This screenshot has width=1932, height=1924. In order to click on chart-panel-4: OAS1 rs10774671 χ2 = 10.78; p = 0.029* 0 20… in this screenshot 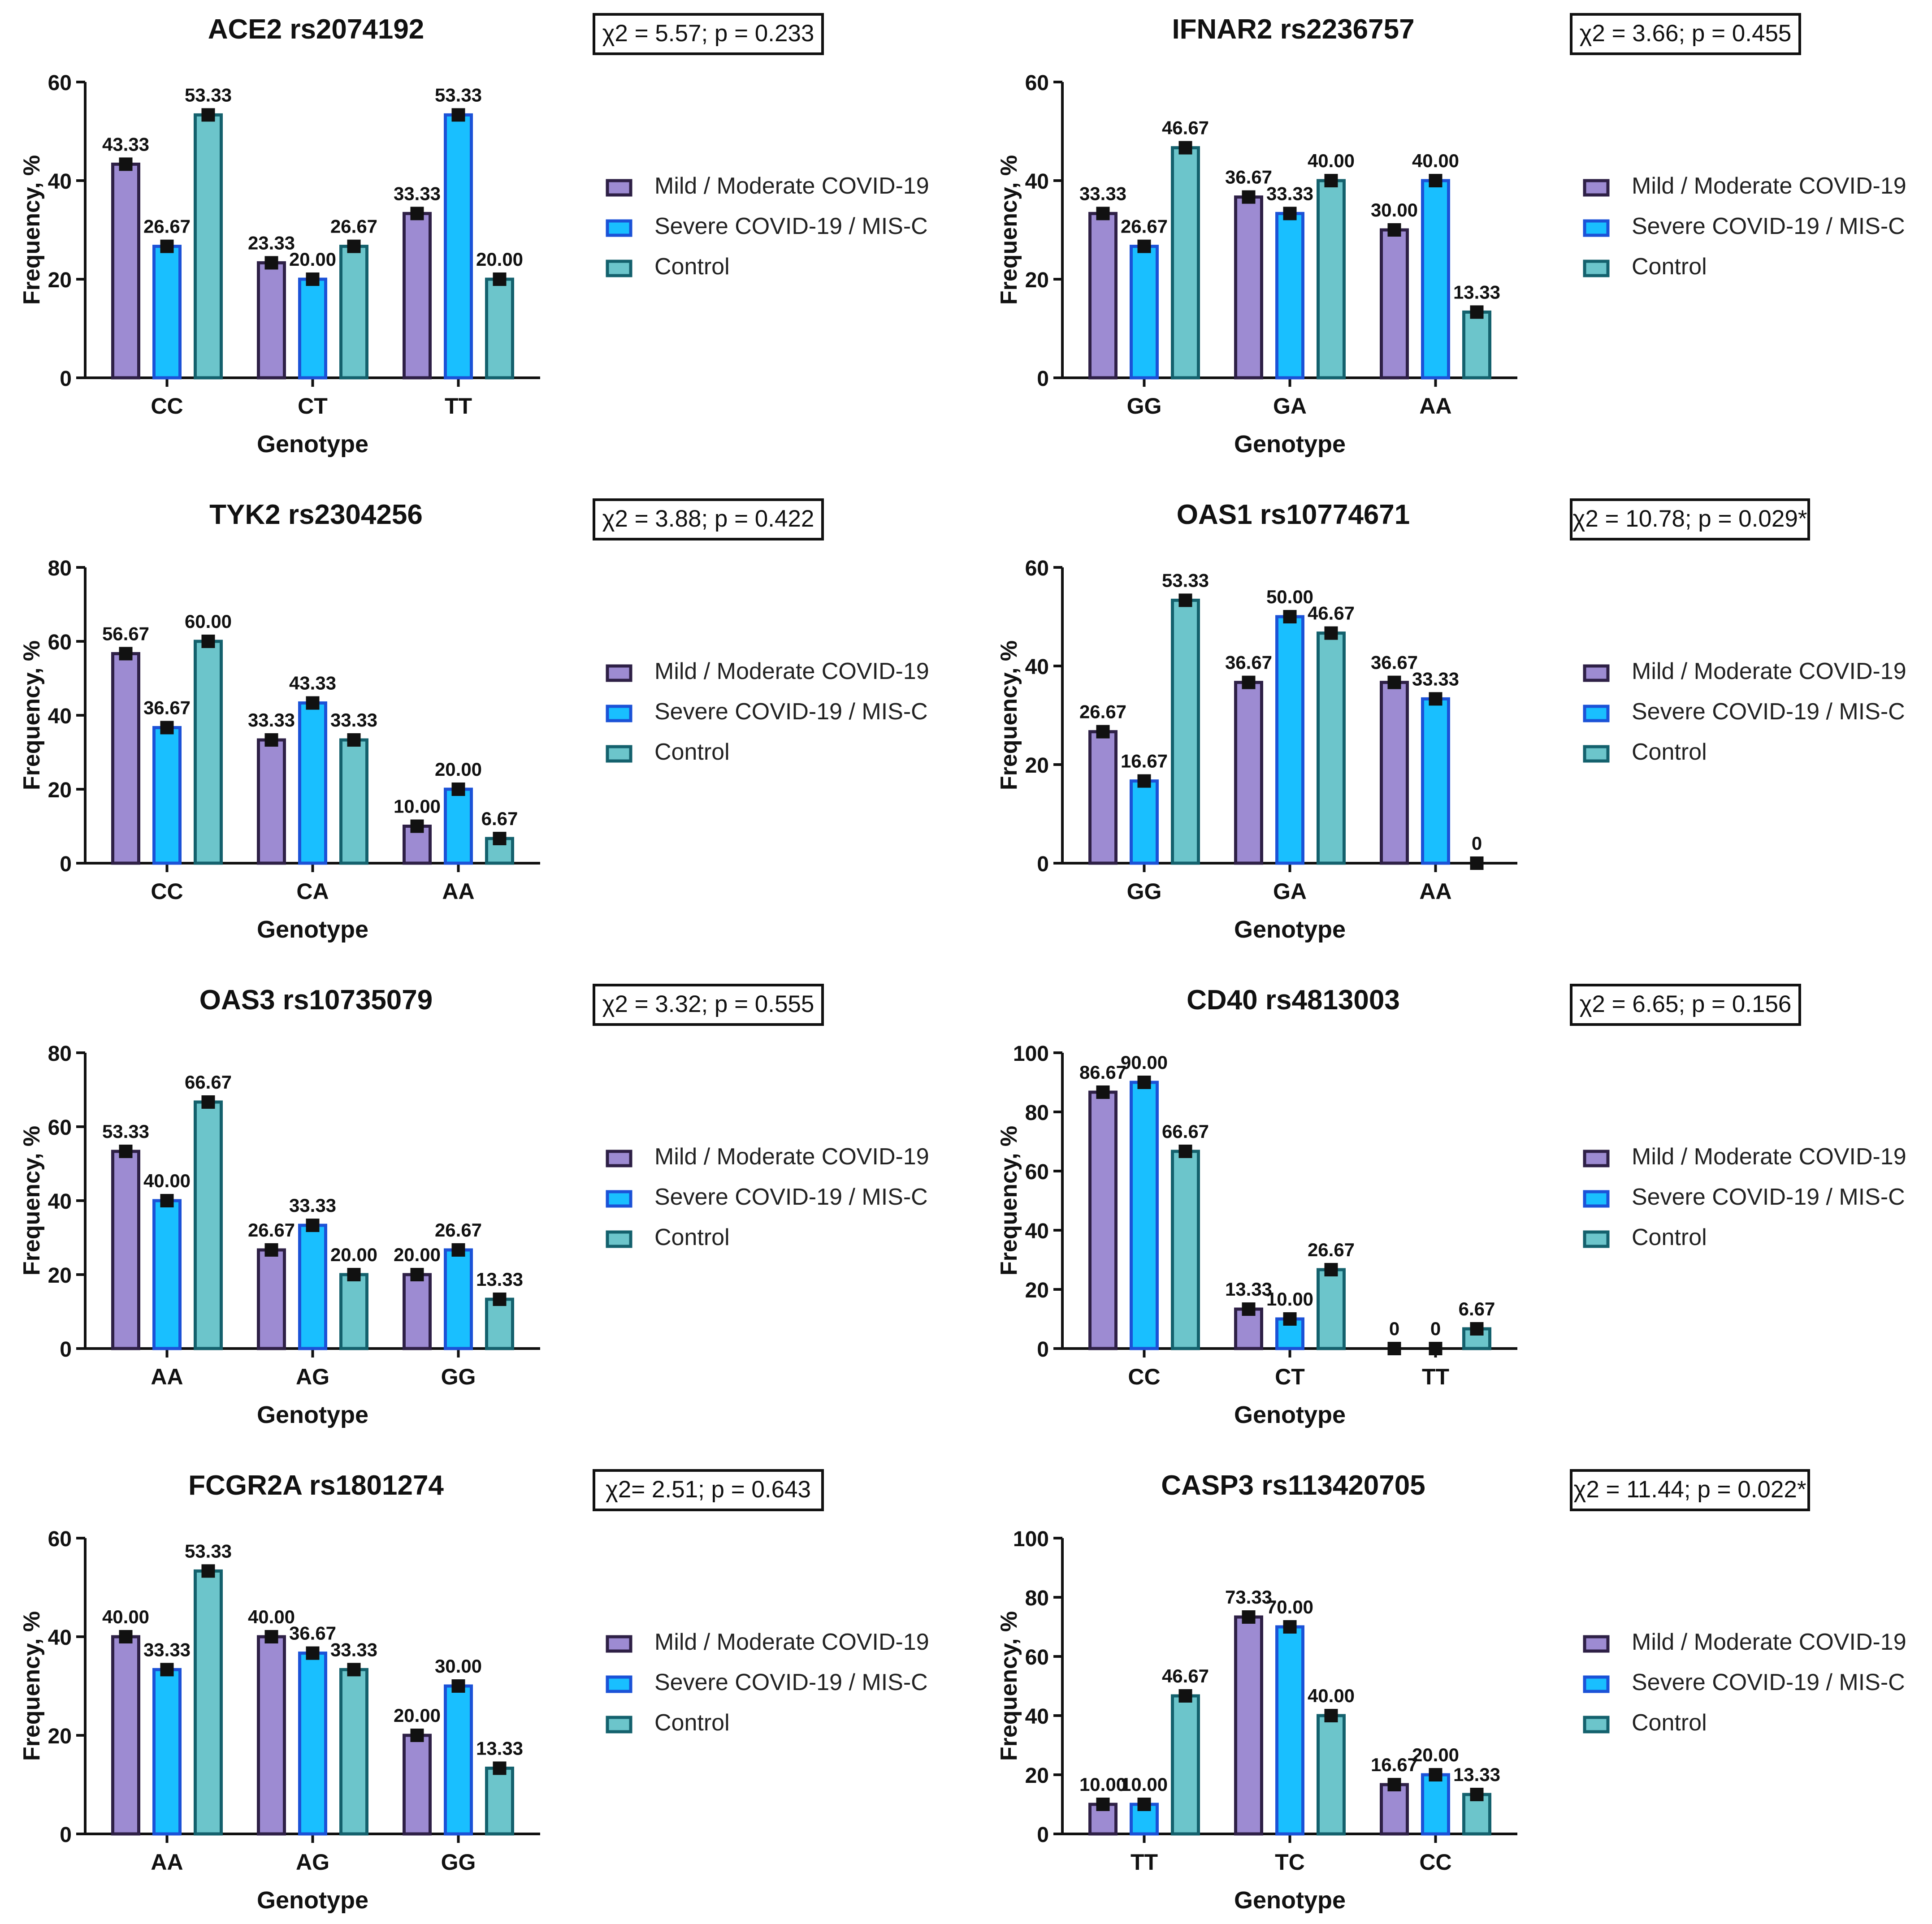, I will do `click(1451, 720)`.